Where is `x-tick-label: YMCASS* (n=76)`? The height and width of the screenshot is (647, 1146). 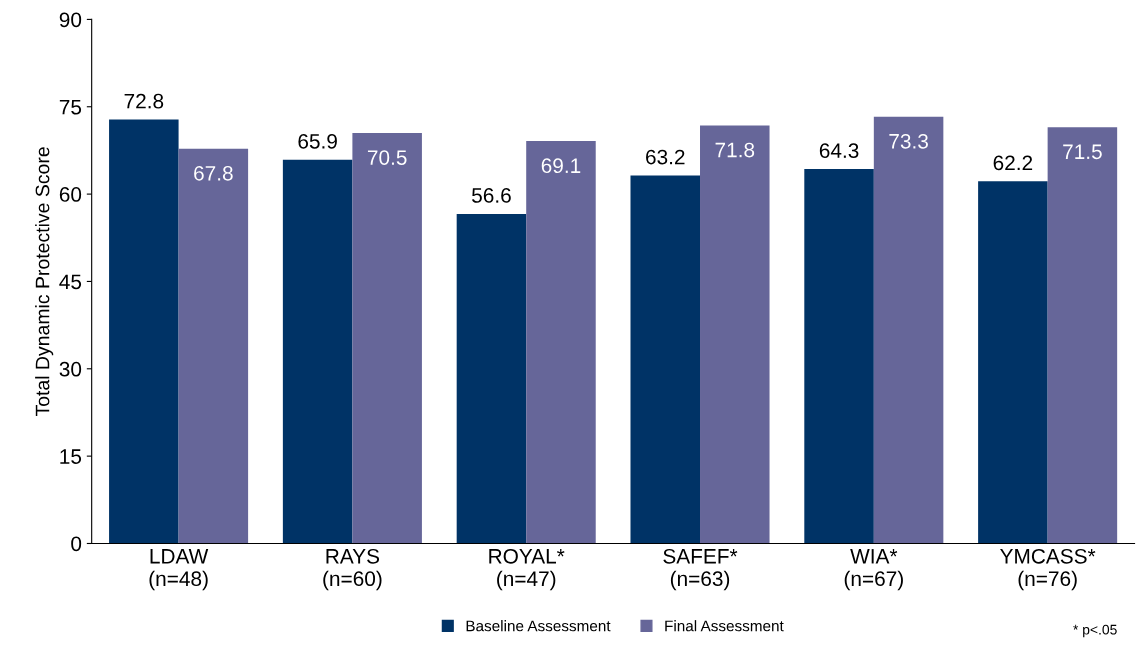 x-tick-label: YMCASS* (n=76) is located at coordinates (1048, 569).